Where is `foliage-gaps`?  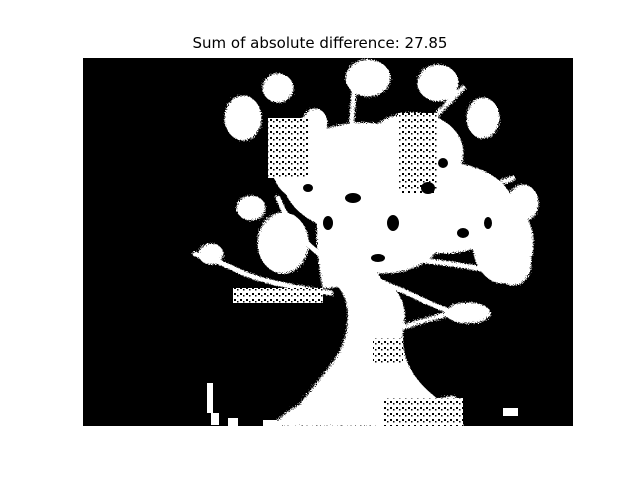 foliage-gaps is located at coordinates (397, 210).